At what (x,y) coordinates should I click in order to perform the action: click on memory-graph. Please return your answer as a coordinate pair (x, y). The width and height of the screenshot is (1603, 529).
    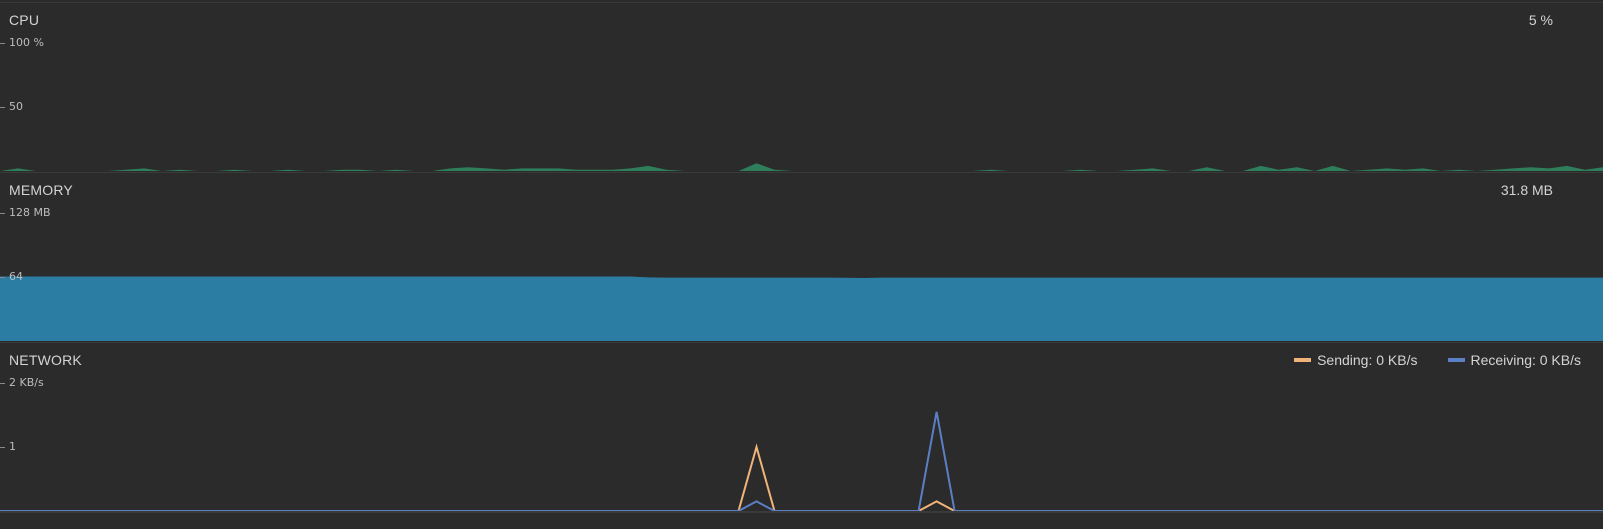
    Looking at the image, I should click on (801, 308).